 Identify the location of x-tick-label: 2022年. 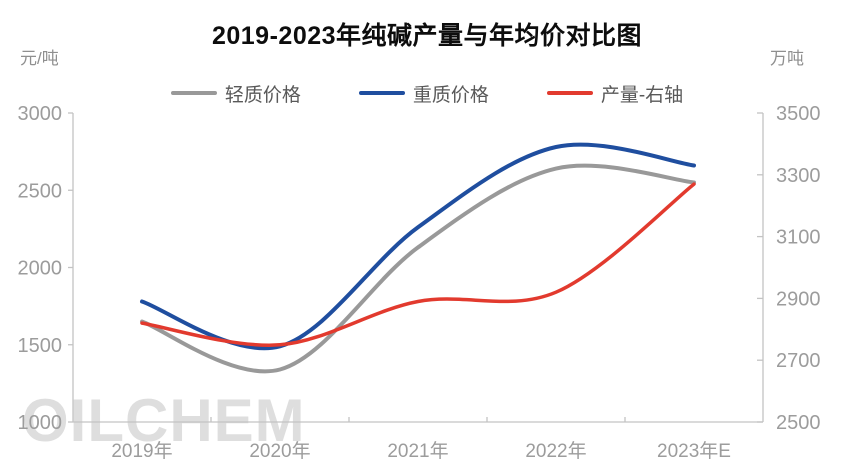
(555, 451).